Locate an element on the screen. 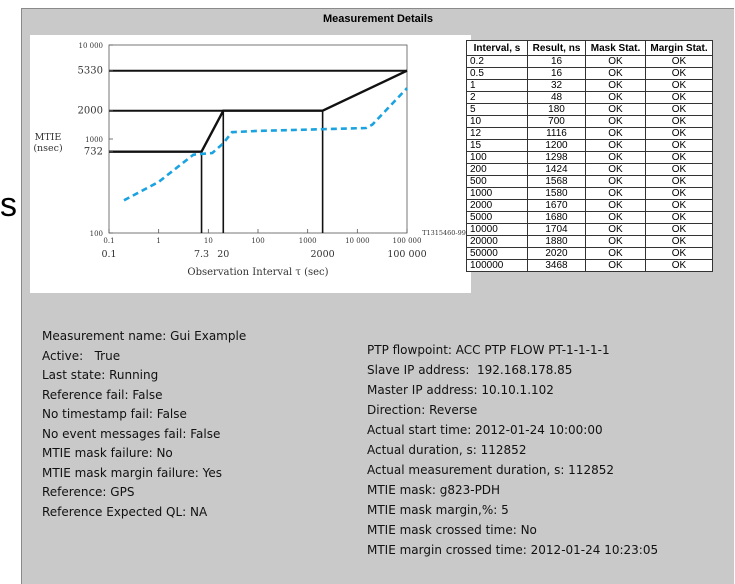 The image size is (735, 584). table-row: 2 48 OK OK is located at coordinates (589, 97).